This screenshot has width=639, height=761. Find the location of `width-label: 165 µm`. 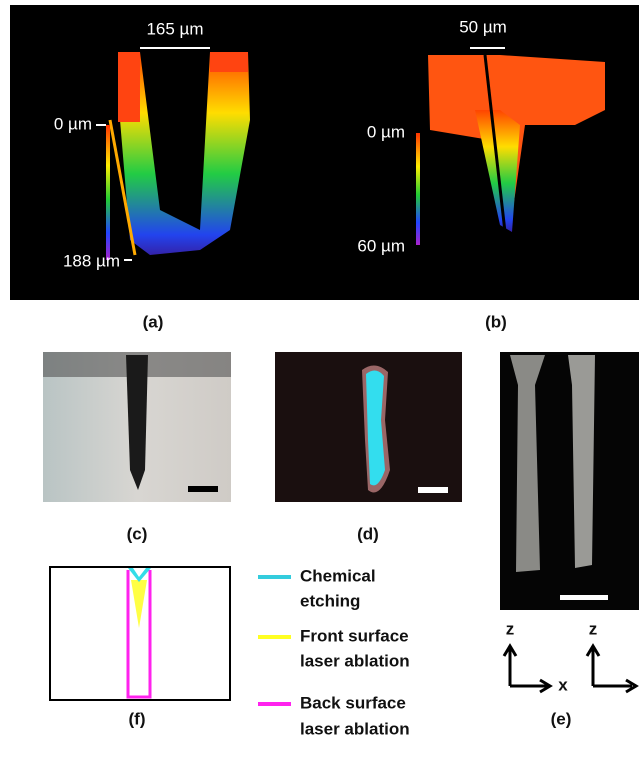

width-label: 165 µm is located at coordinates (174, 28).